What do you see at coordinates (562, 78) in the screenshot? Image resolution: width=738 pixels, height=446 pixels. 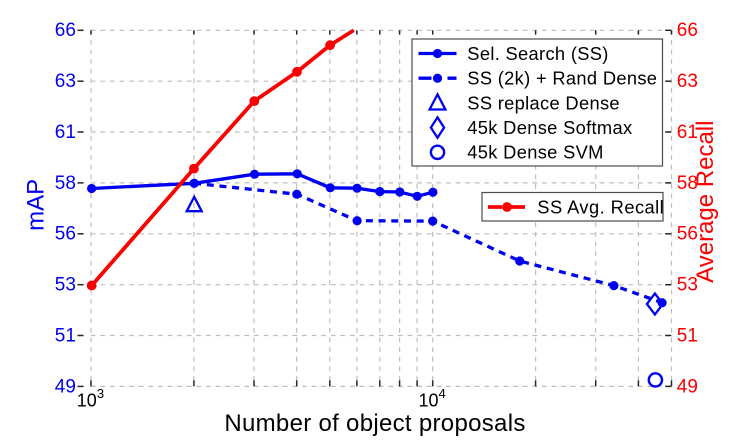 I see `svg-text: SS (2k) + Rand Dense` at bounding box center [562, 78].